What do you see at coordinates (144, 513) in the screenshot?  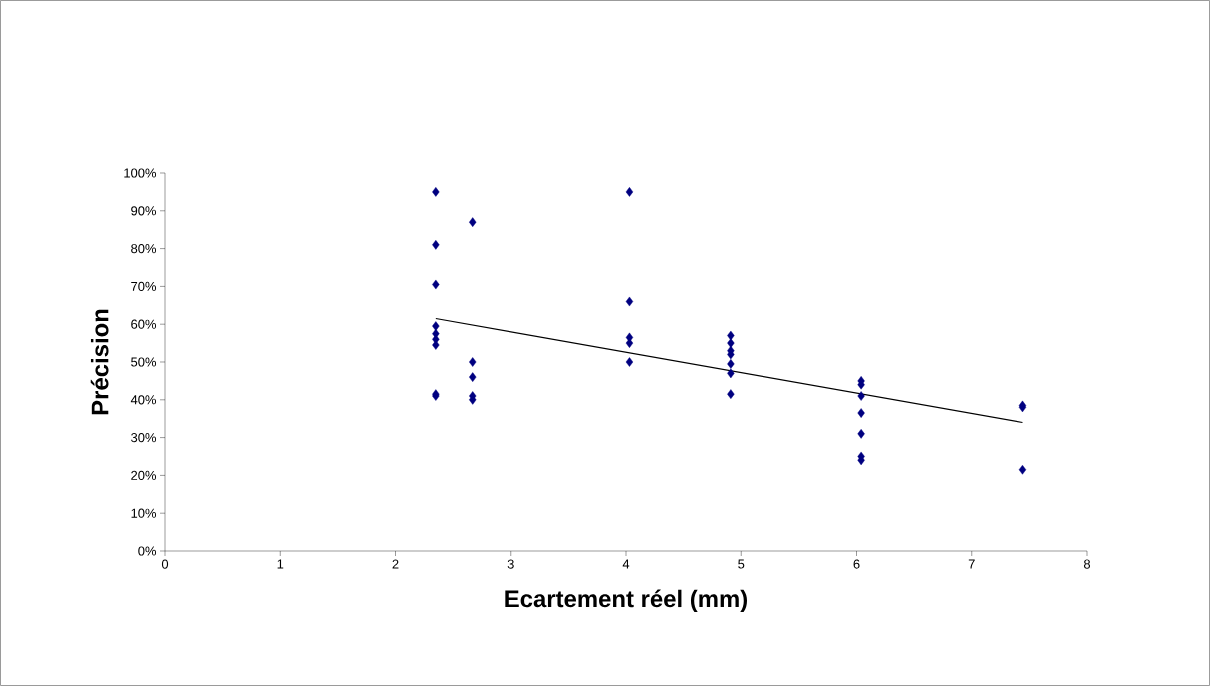 I see `y-tick-label: 10%` at bounding box center [144, 513].